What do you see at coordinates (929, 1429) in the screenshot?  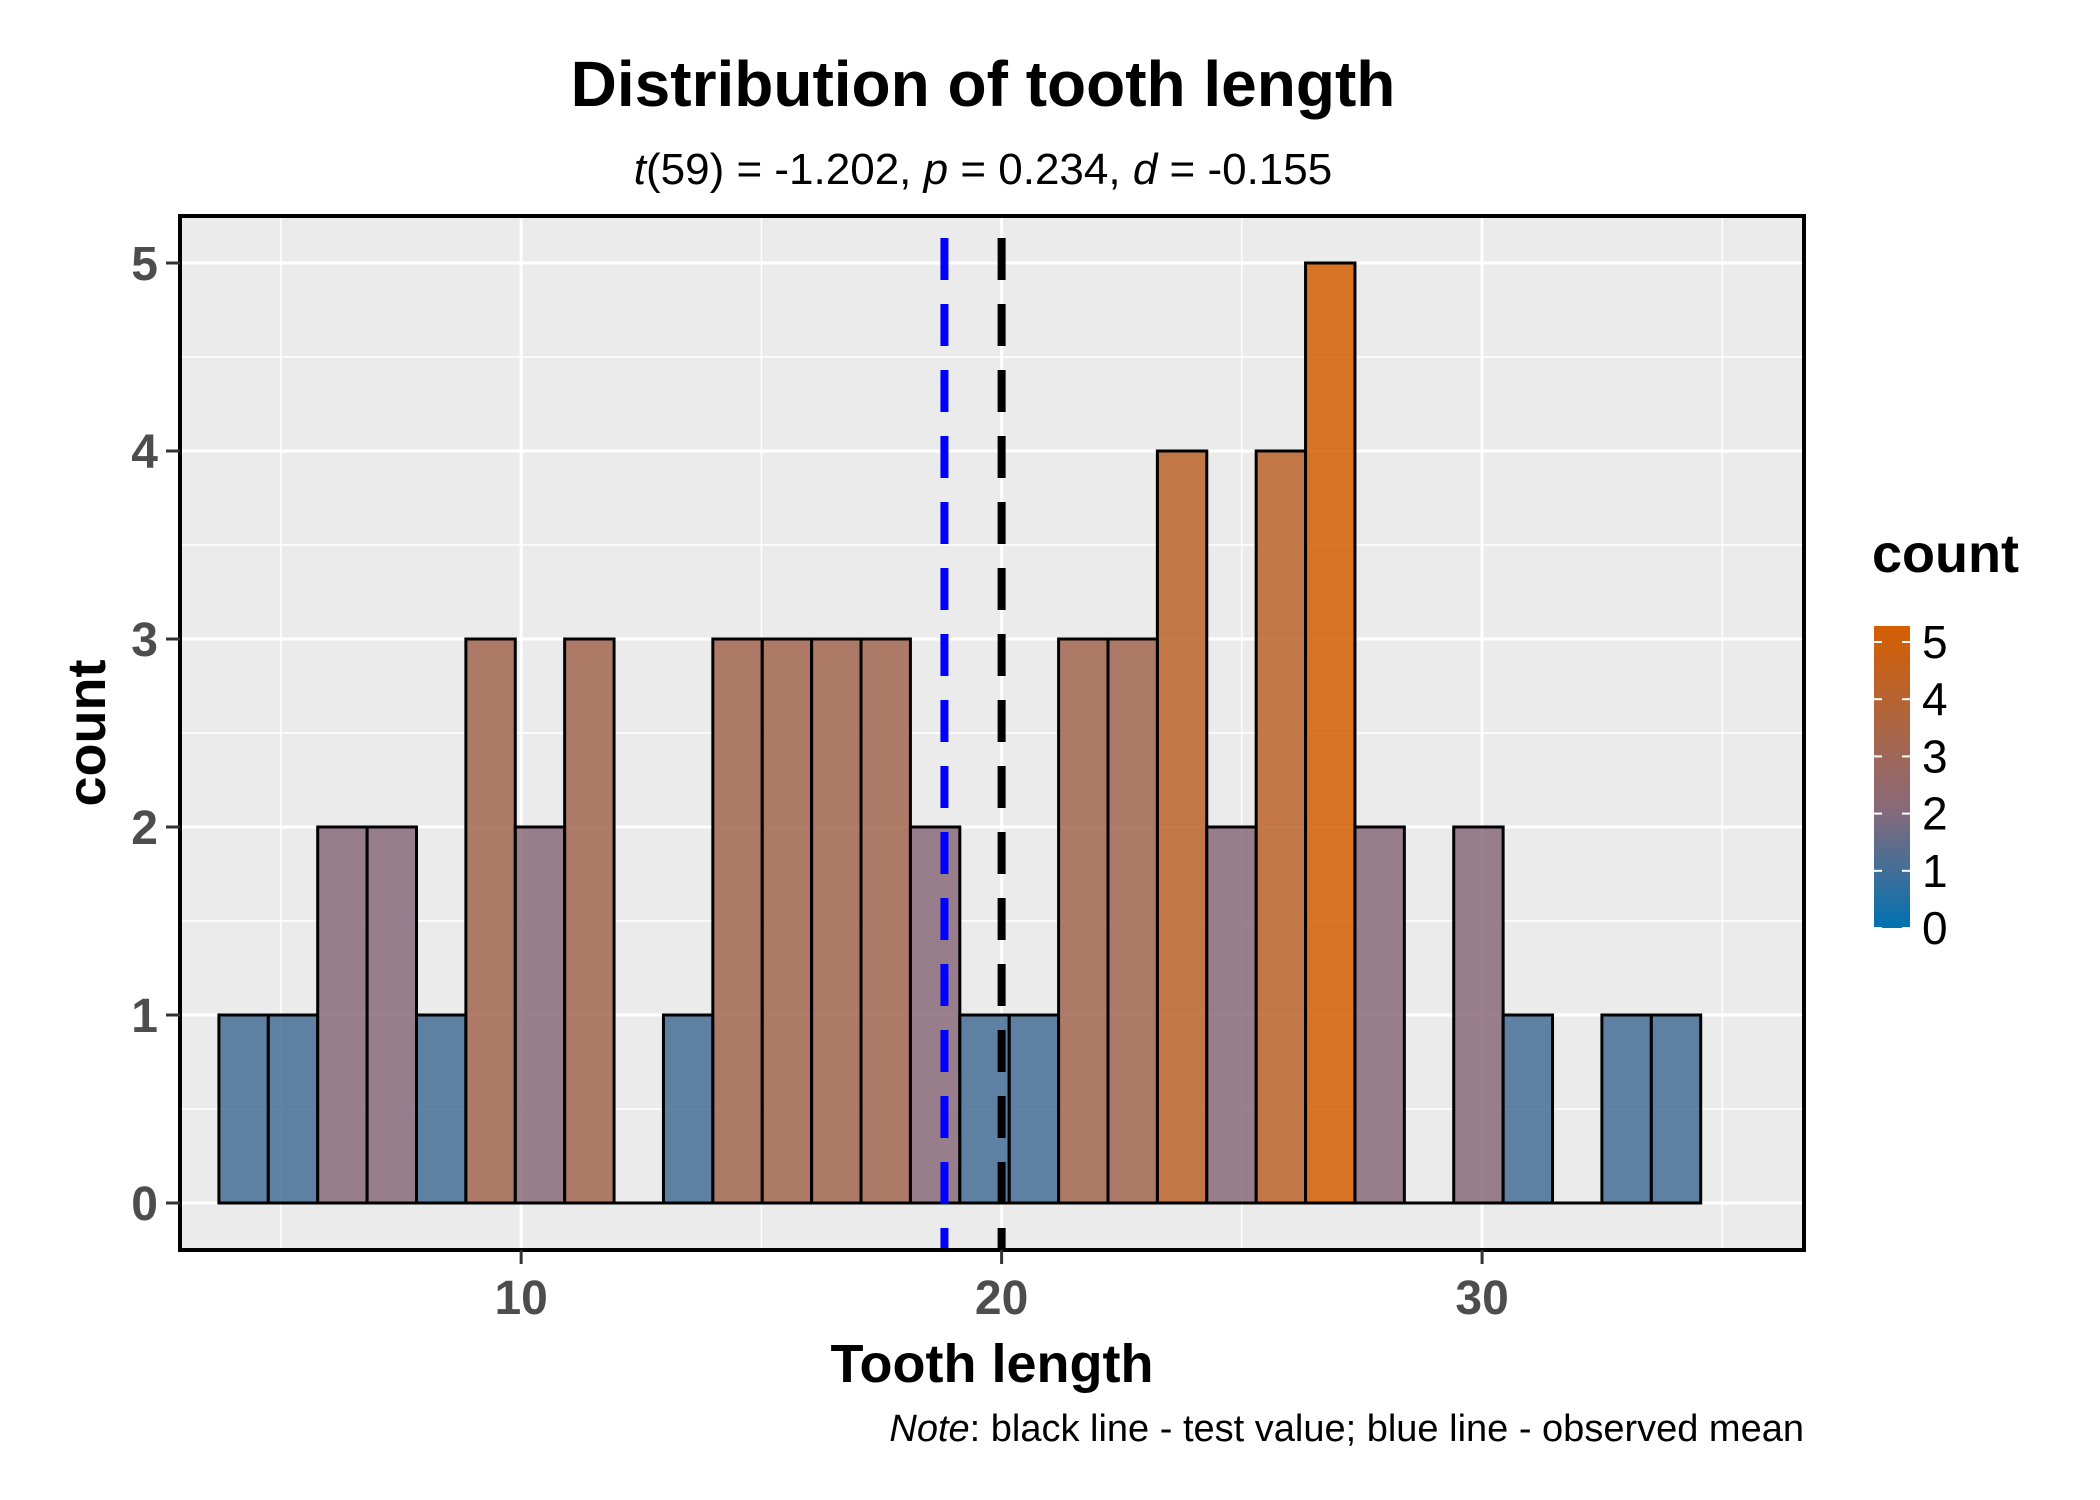 I see `caption-note-label: Note` at bounding box center [929, 1429].